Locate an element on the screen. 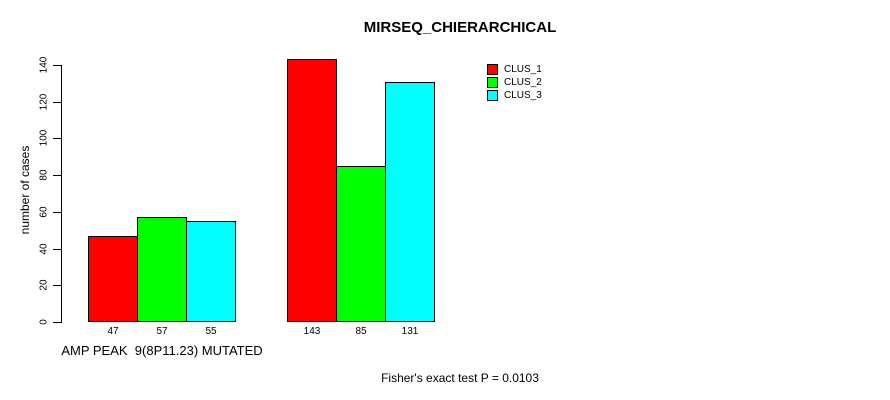 This screenshot has width=890, height=400. bar-clus_2-group2 is located at coordinates (361, 244).